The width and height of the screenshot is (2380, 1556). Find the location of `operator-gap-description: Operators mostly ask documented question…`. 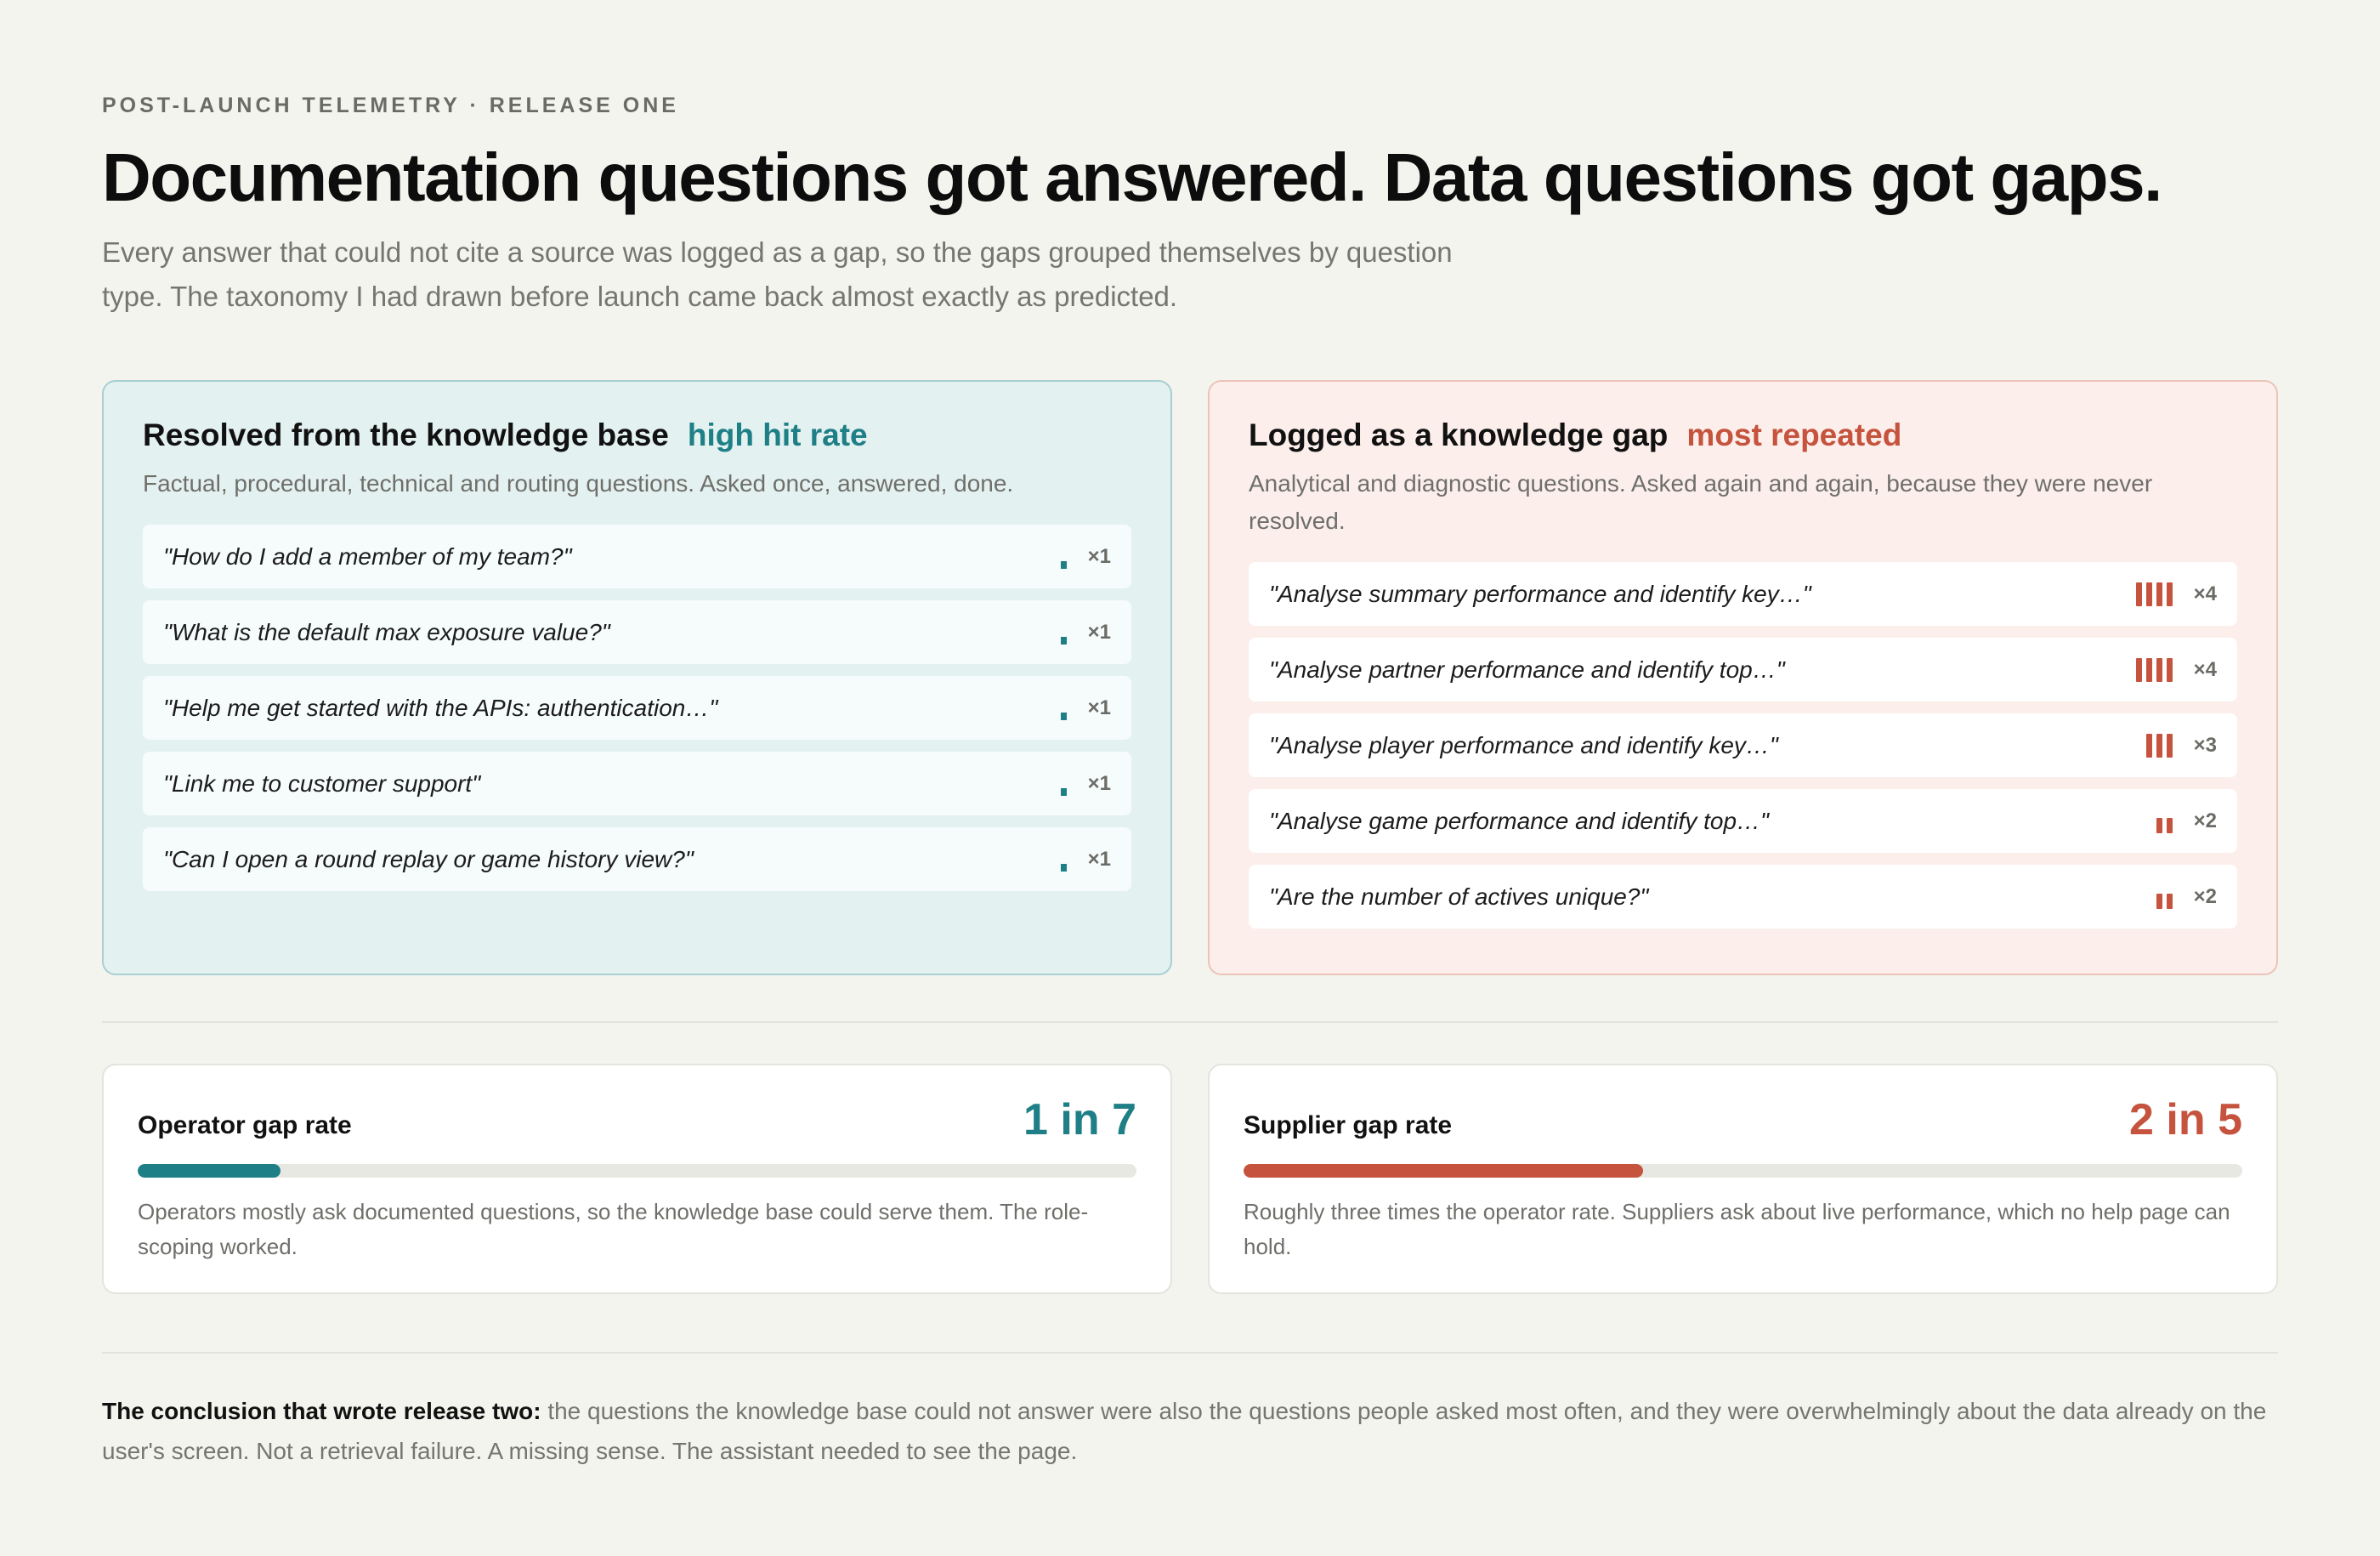

operator-gap-description: Operators mostly ask documented question… is located at coordinates (613, 1229).